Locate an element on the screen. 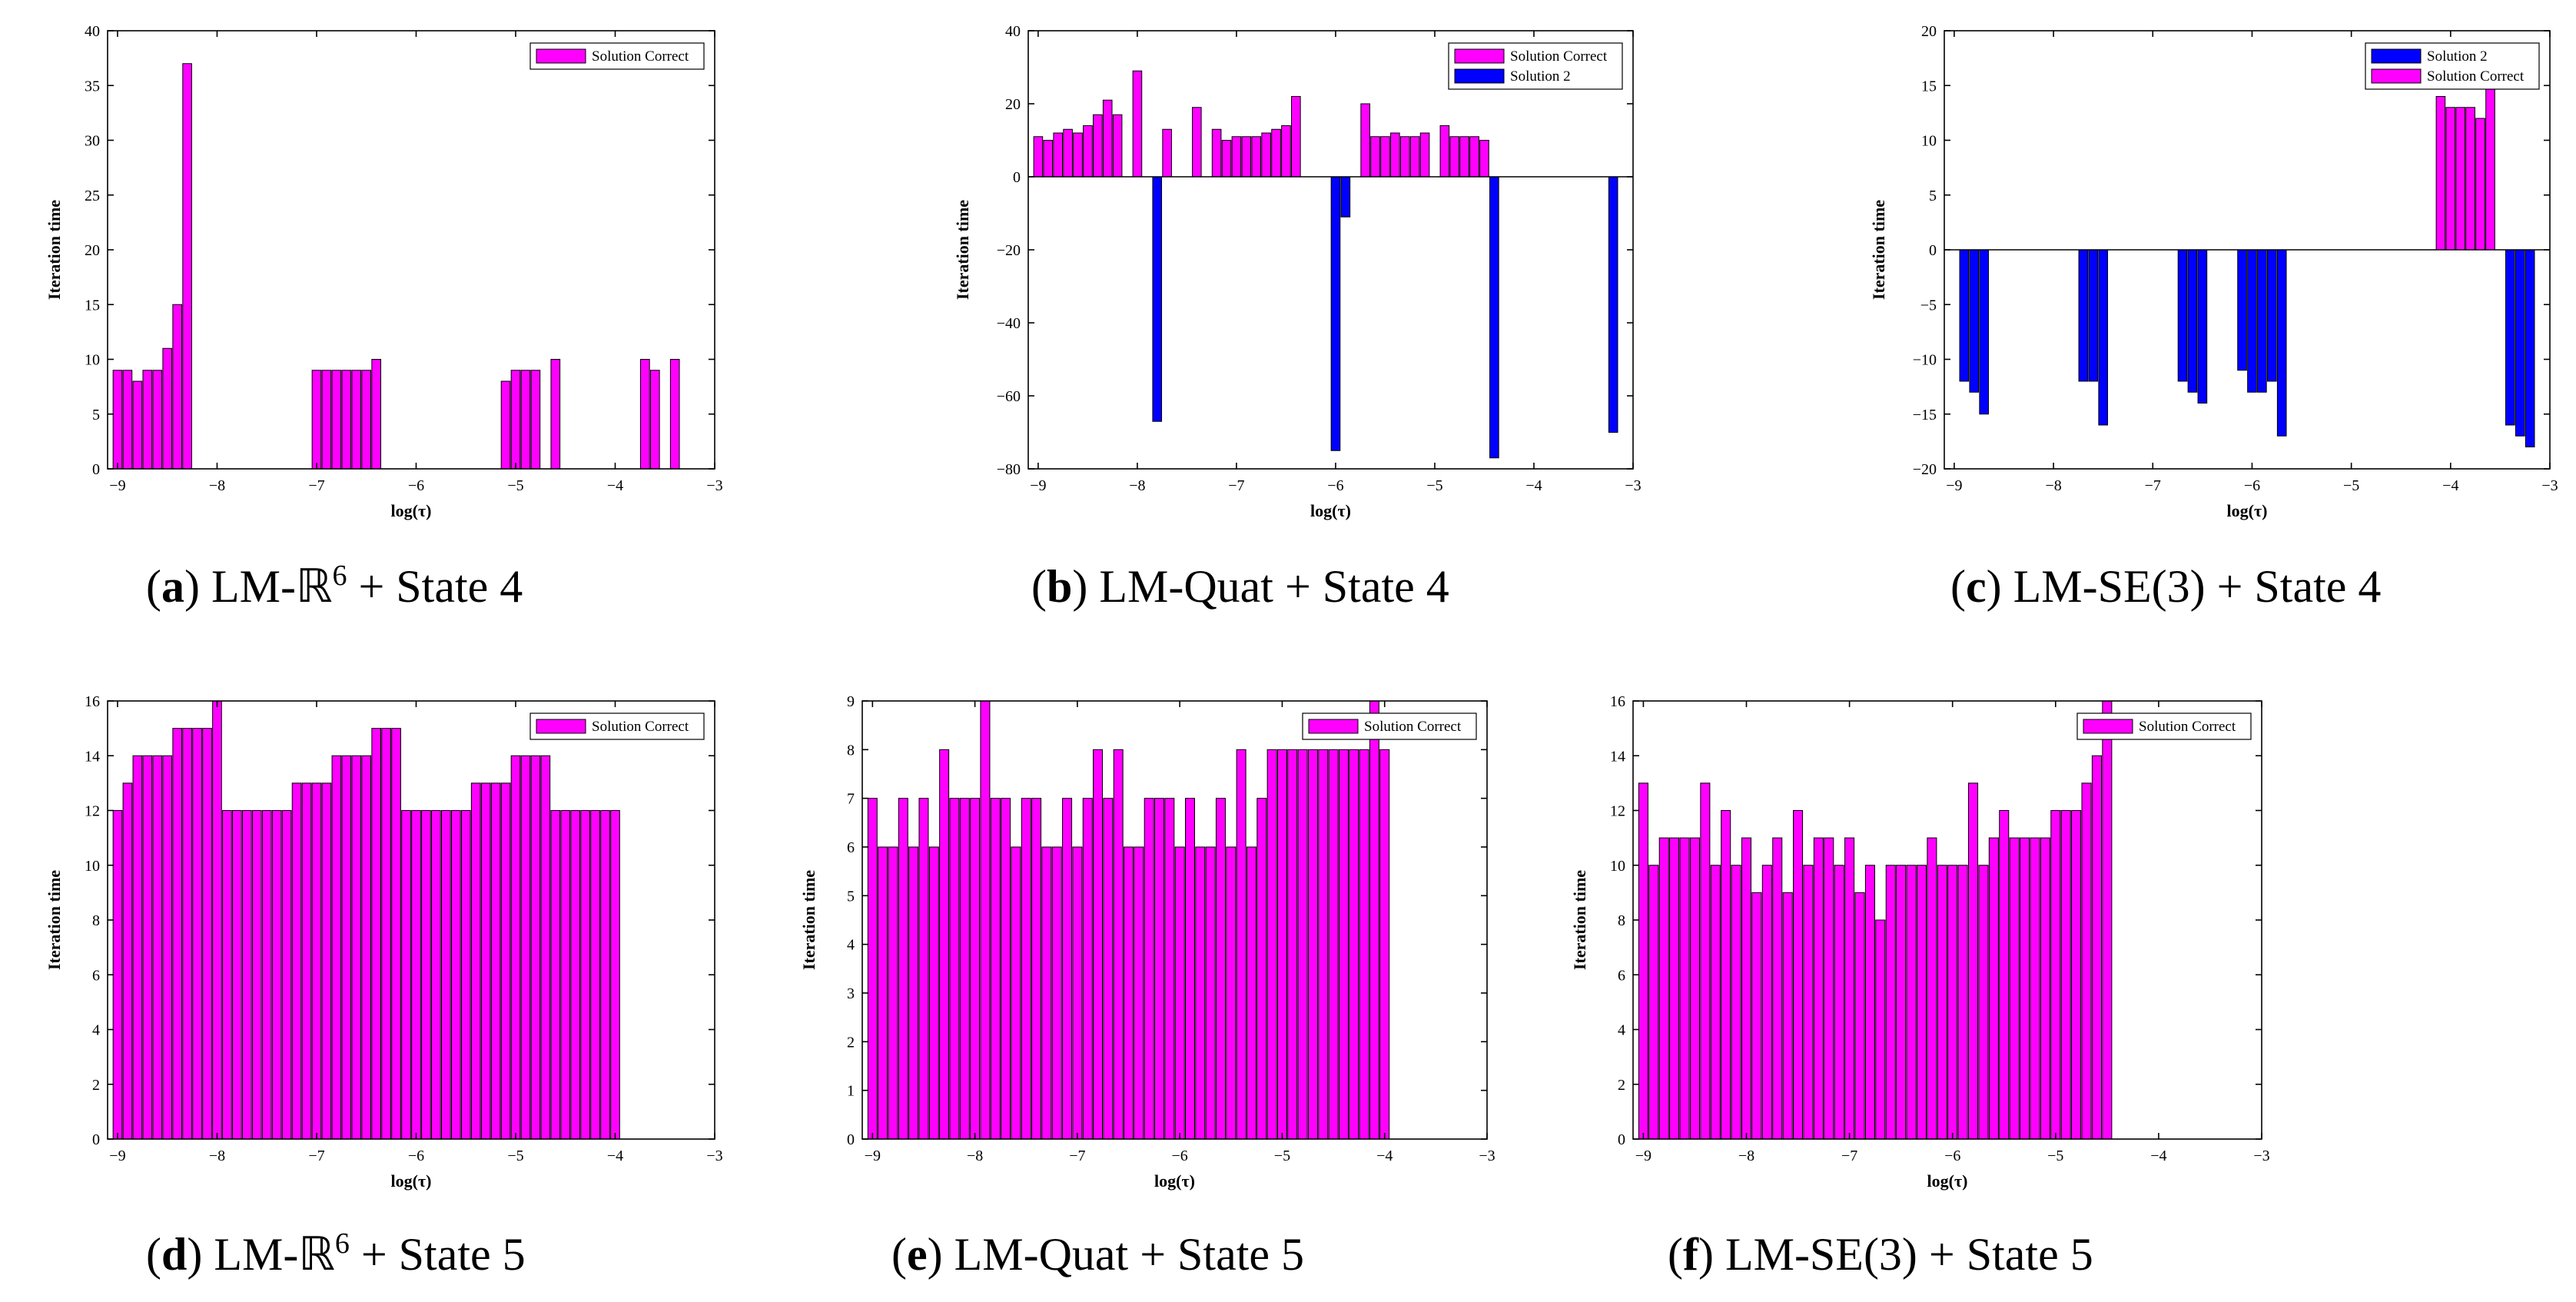  legend-label-d: Solution Correct is located at coordinates (640, 727).